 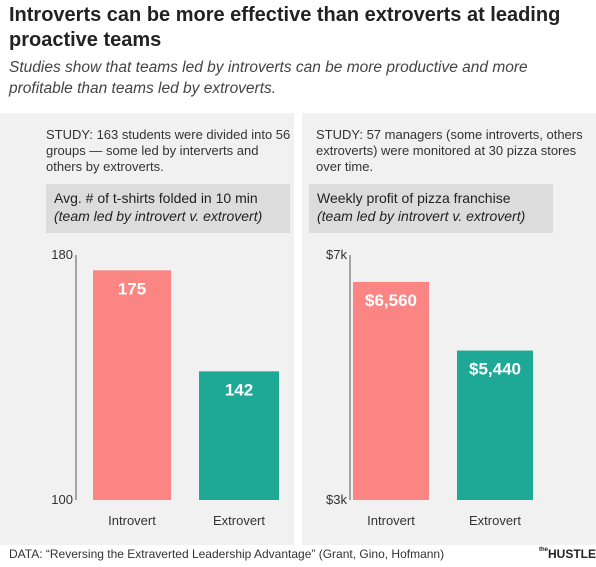 I want to click on data-label-left-extrovert: 142, so click(x=239, y=389).